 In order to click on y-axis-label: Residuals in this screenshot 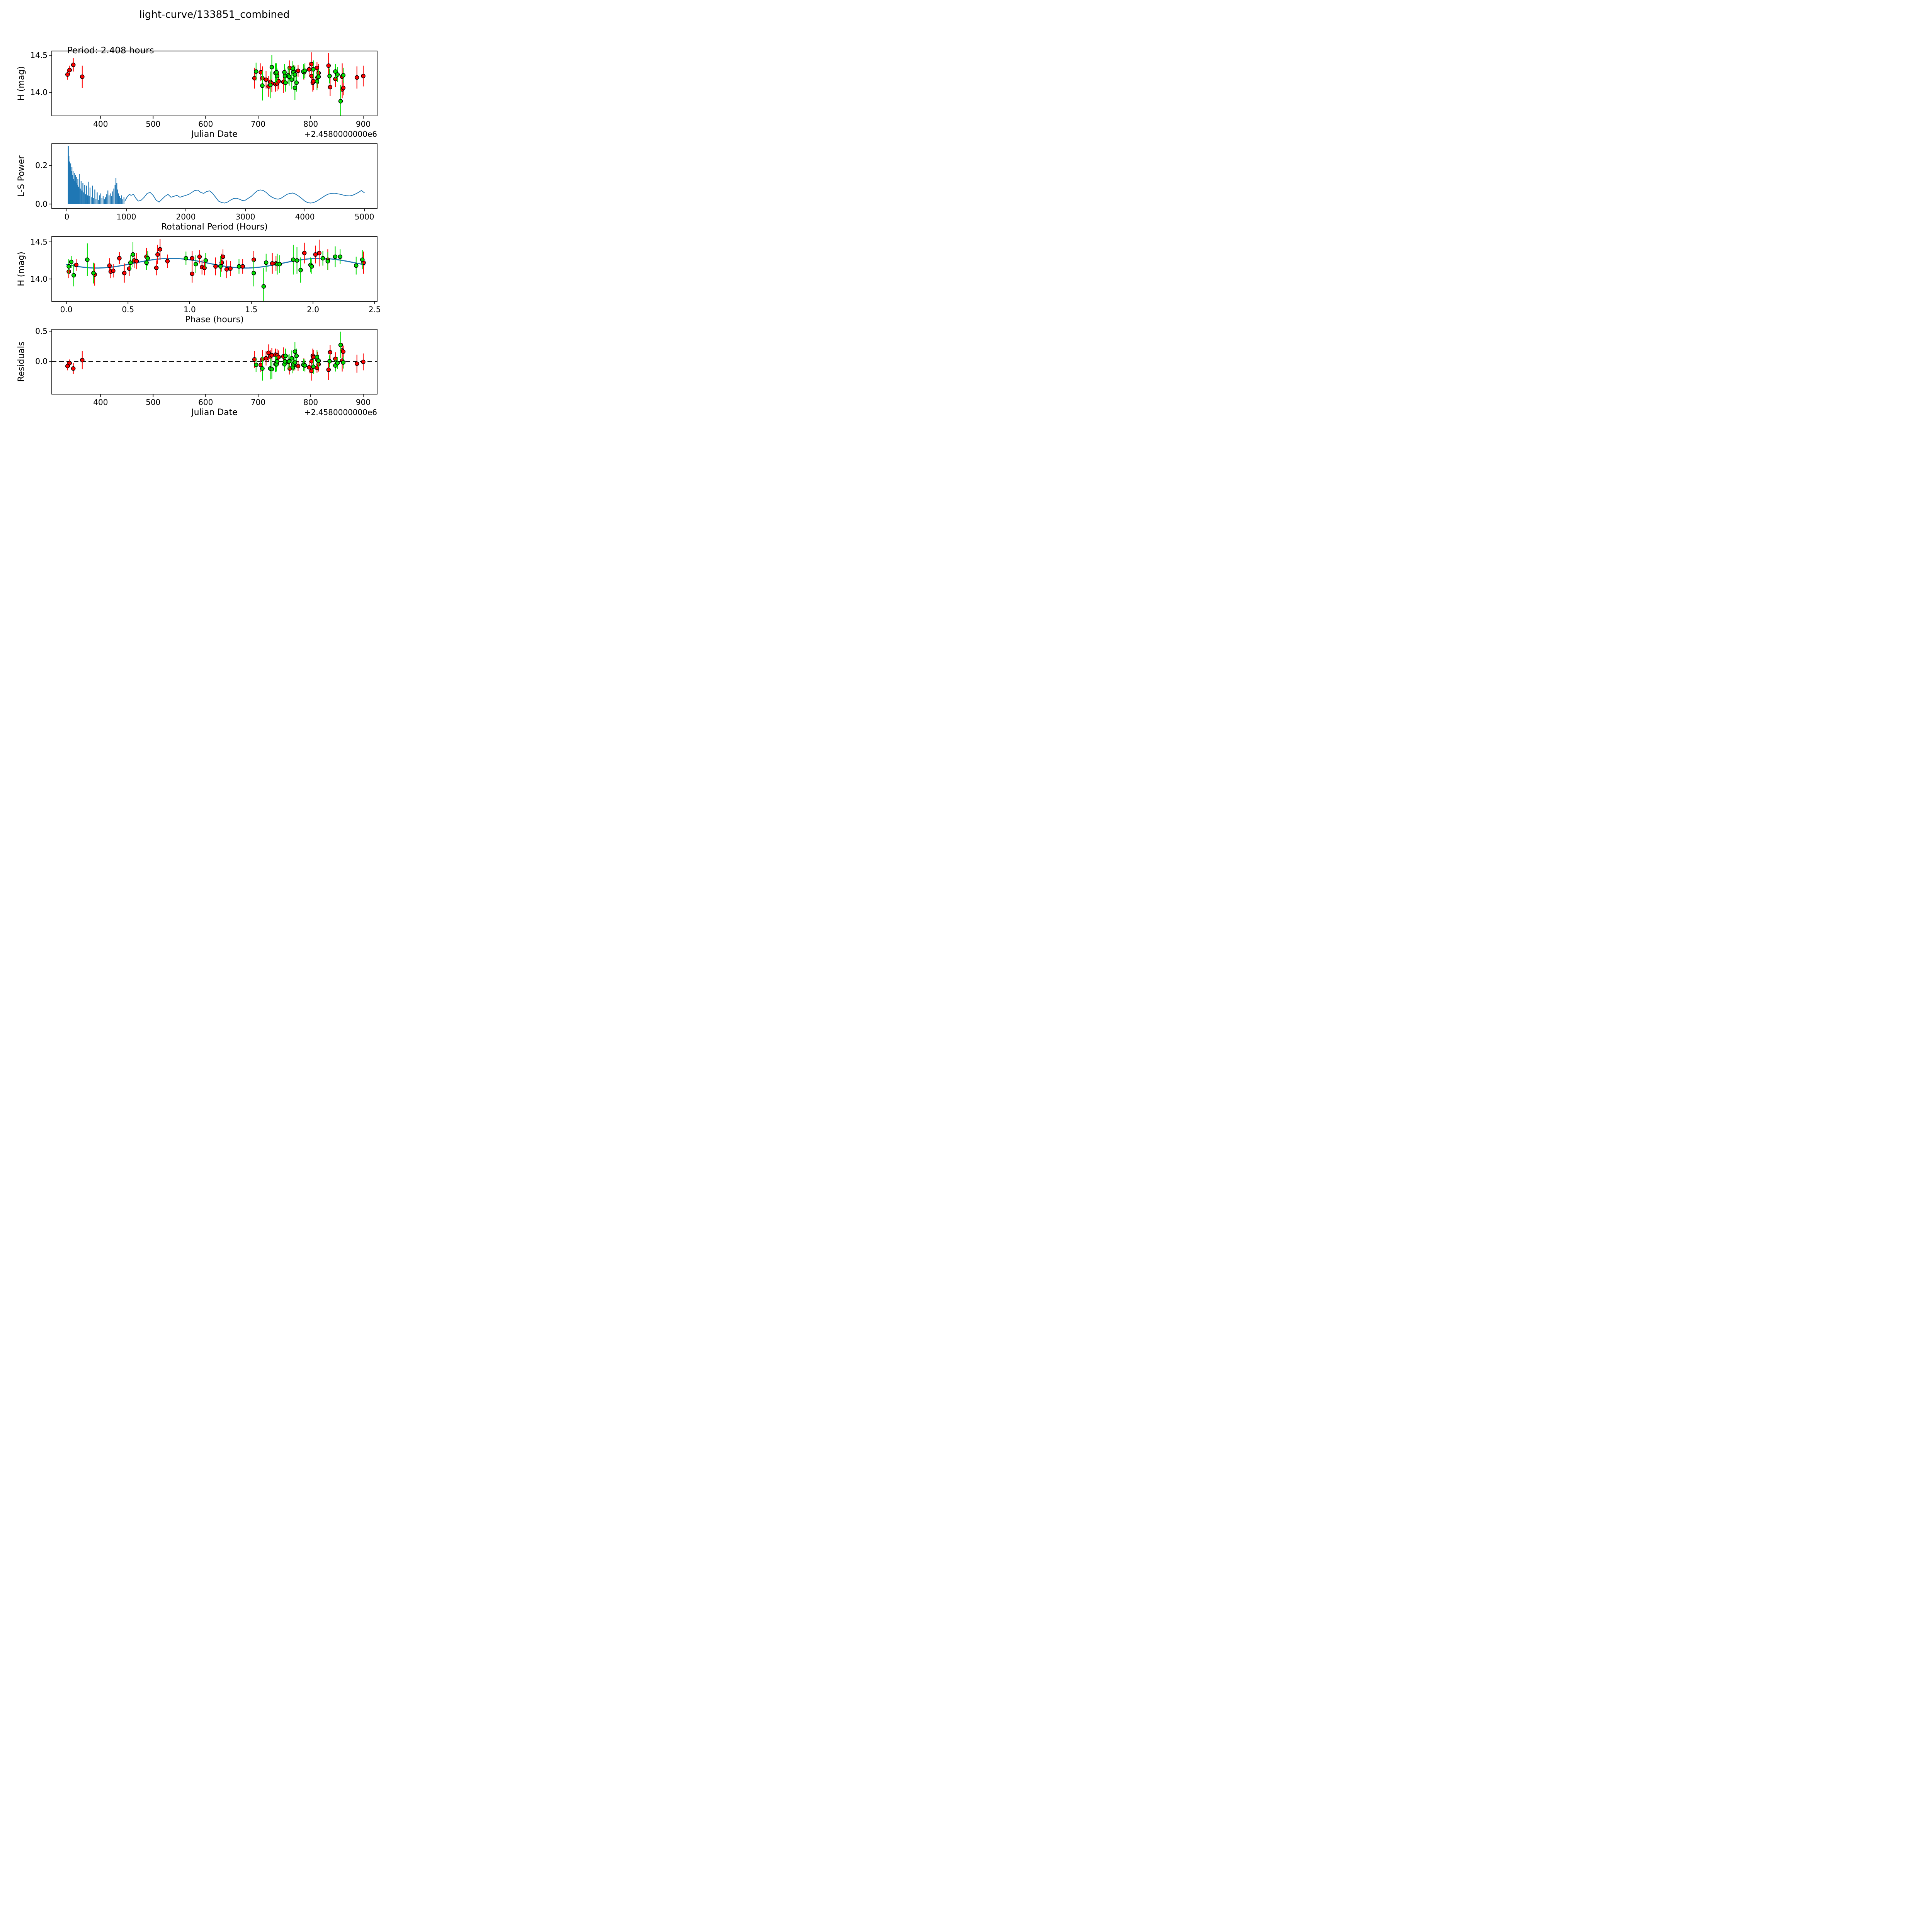, I will do `click(21, 362)`.